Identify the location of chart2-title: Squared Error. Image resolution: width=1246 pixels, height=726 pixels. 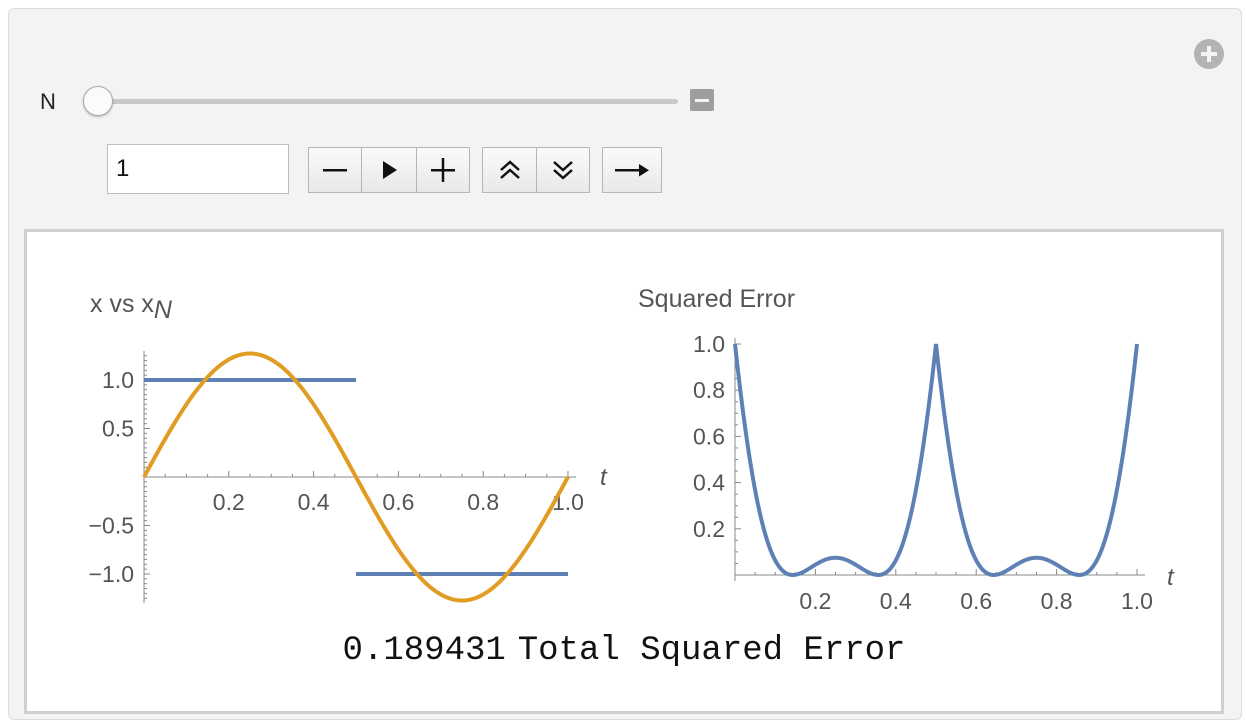
(716, 299).